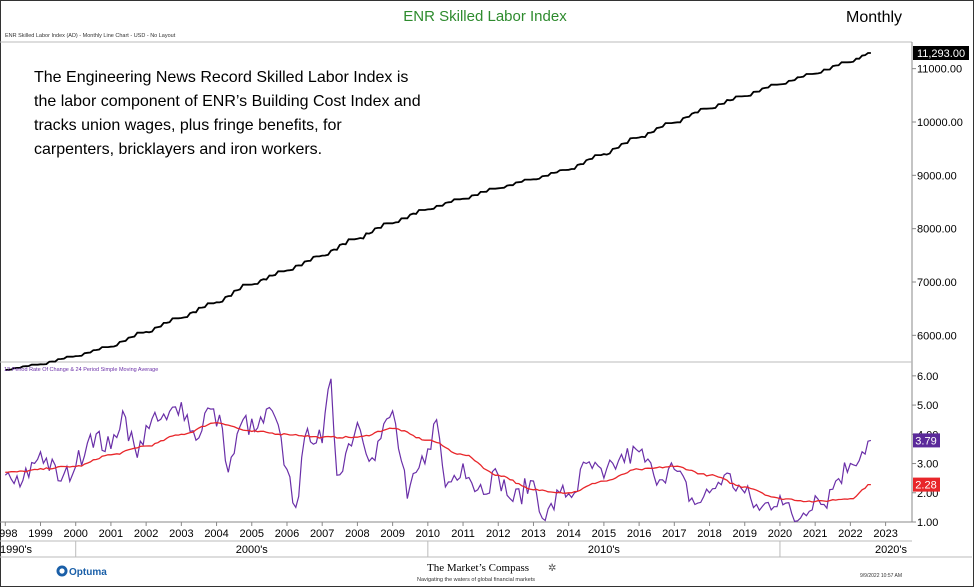  I want to click on publisher-name: The Market’s Compass, so click(478, 568).